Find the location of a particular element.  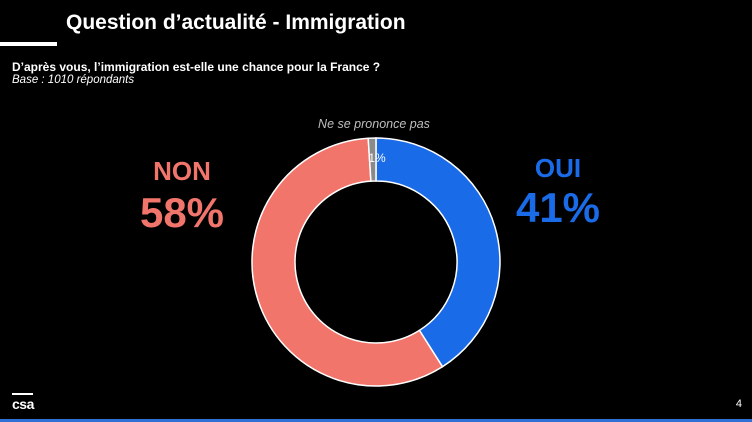

donut-slice-ne-se-prononce-pas is located at coordinates (372, 159).